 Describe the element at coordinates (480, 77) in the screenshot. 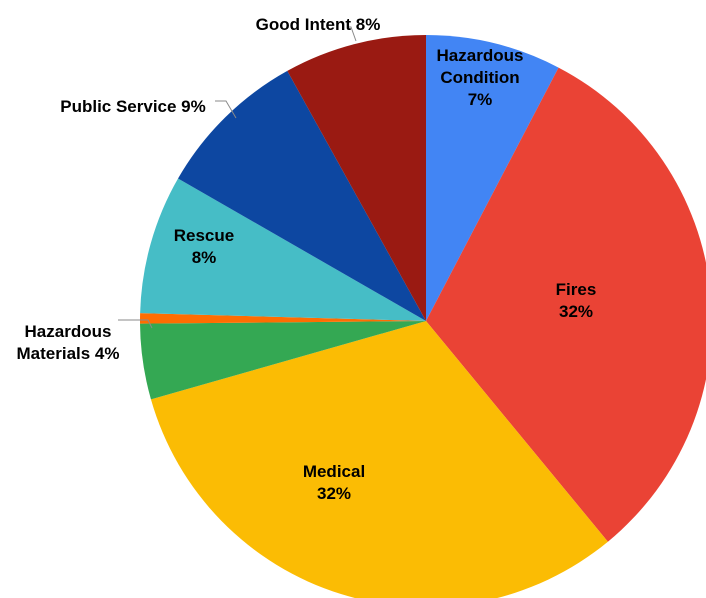

I see `slice-label-hazardous-condition: Hazardous Condition 7%` at that location.